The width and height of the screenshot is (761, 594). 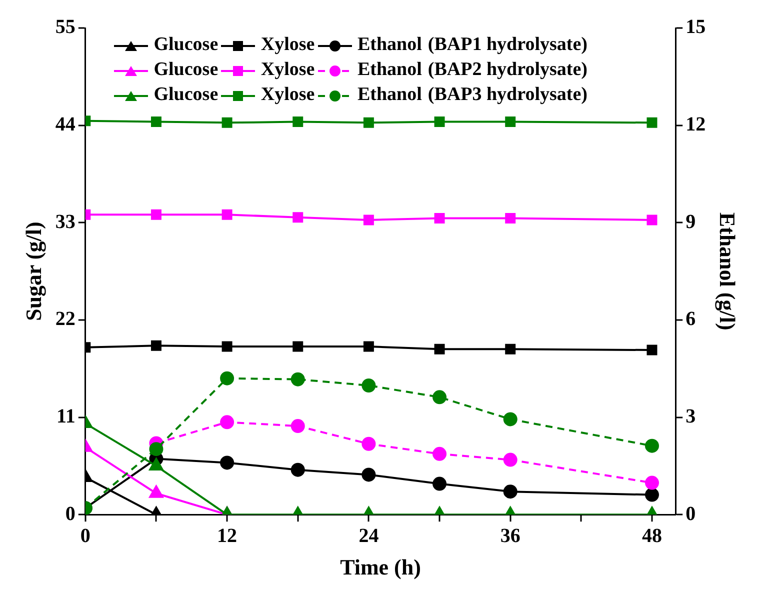 I want to click on y2-tick-label: 15, so click(x=696, y=27).